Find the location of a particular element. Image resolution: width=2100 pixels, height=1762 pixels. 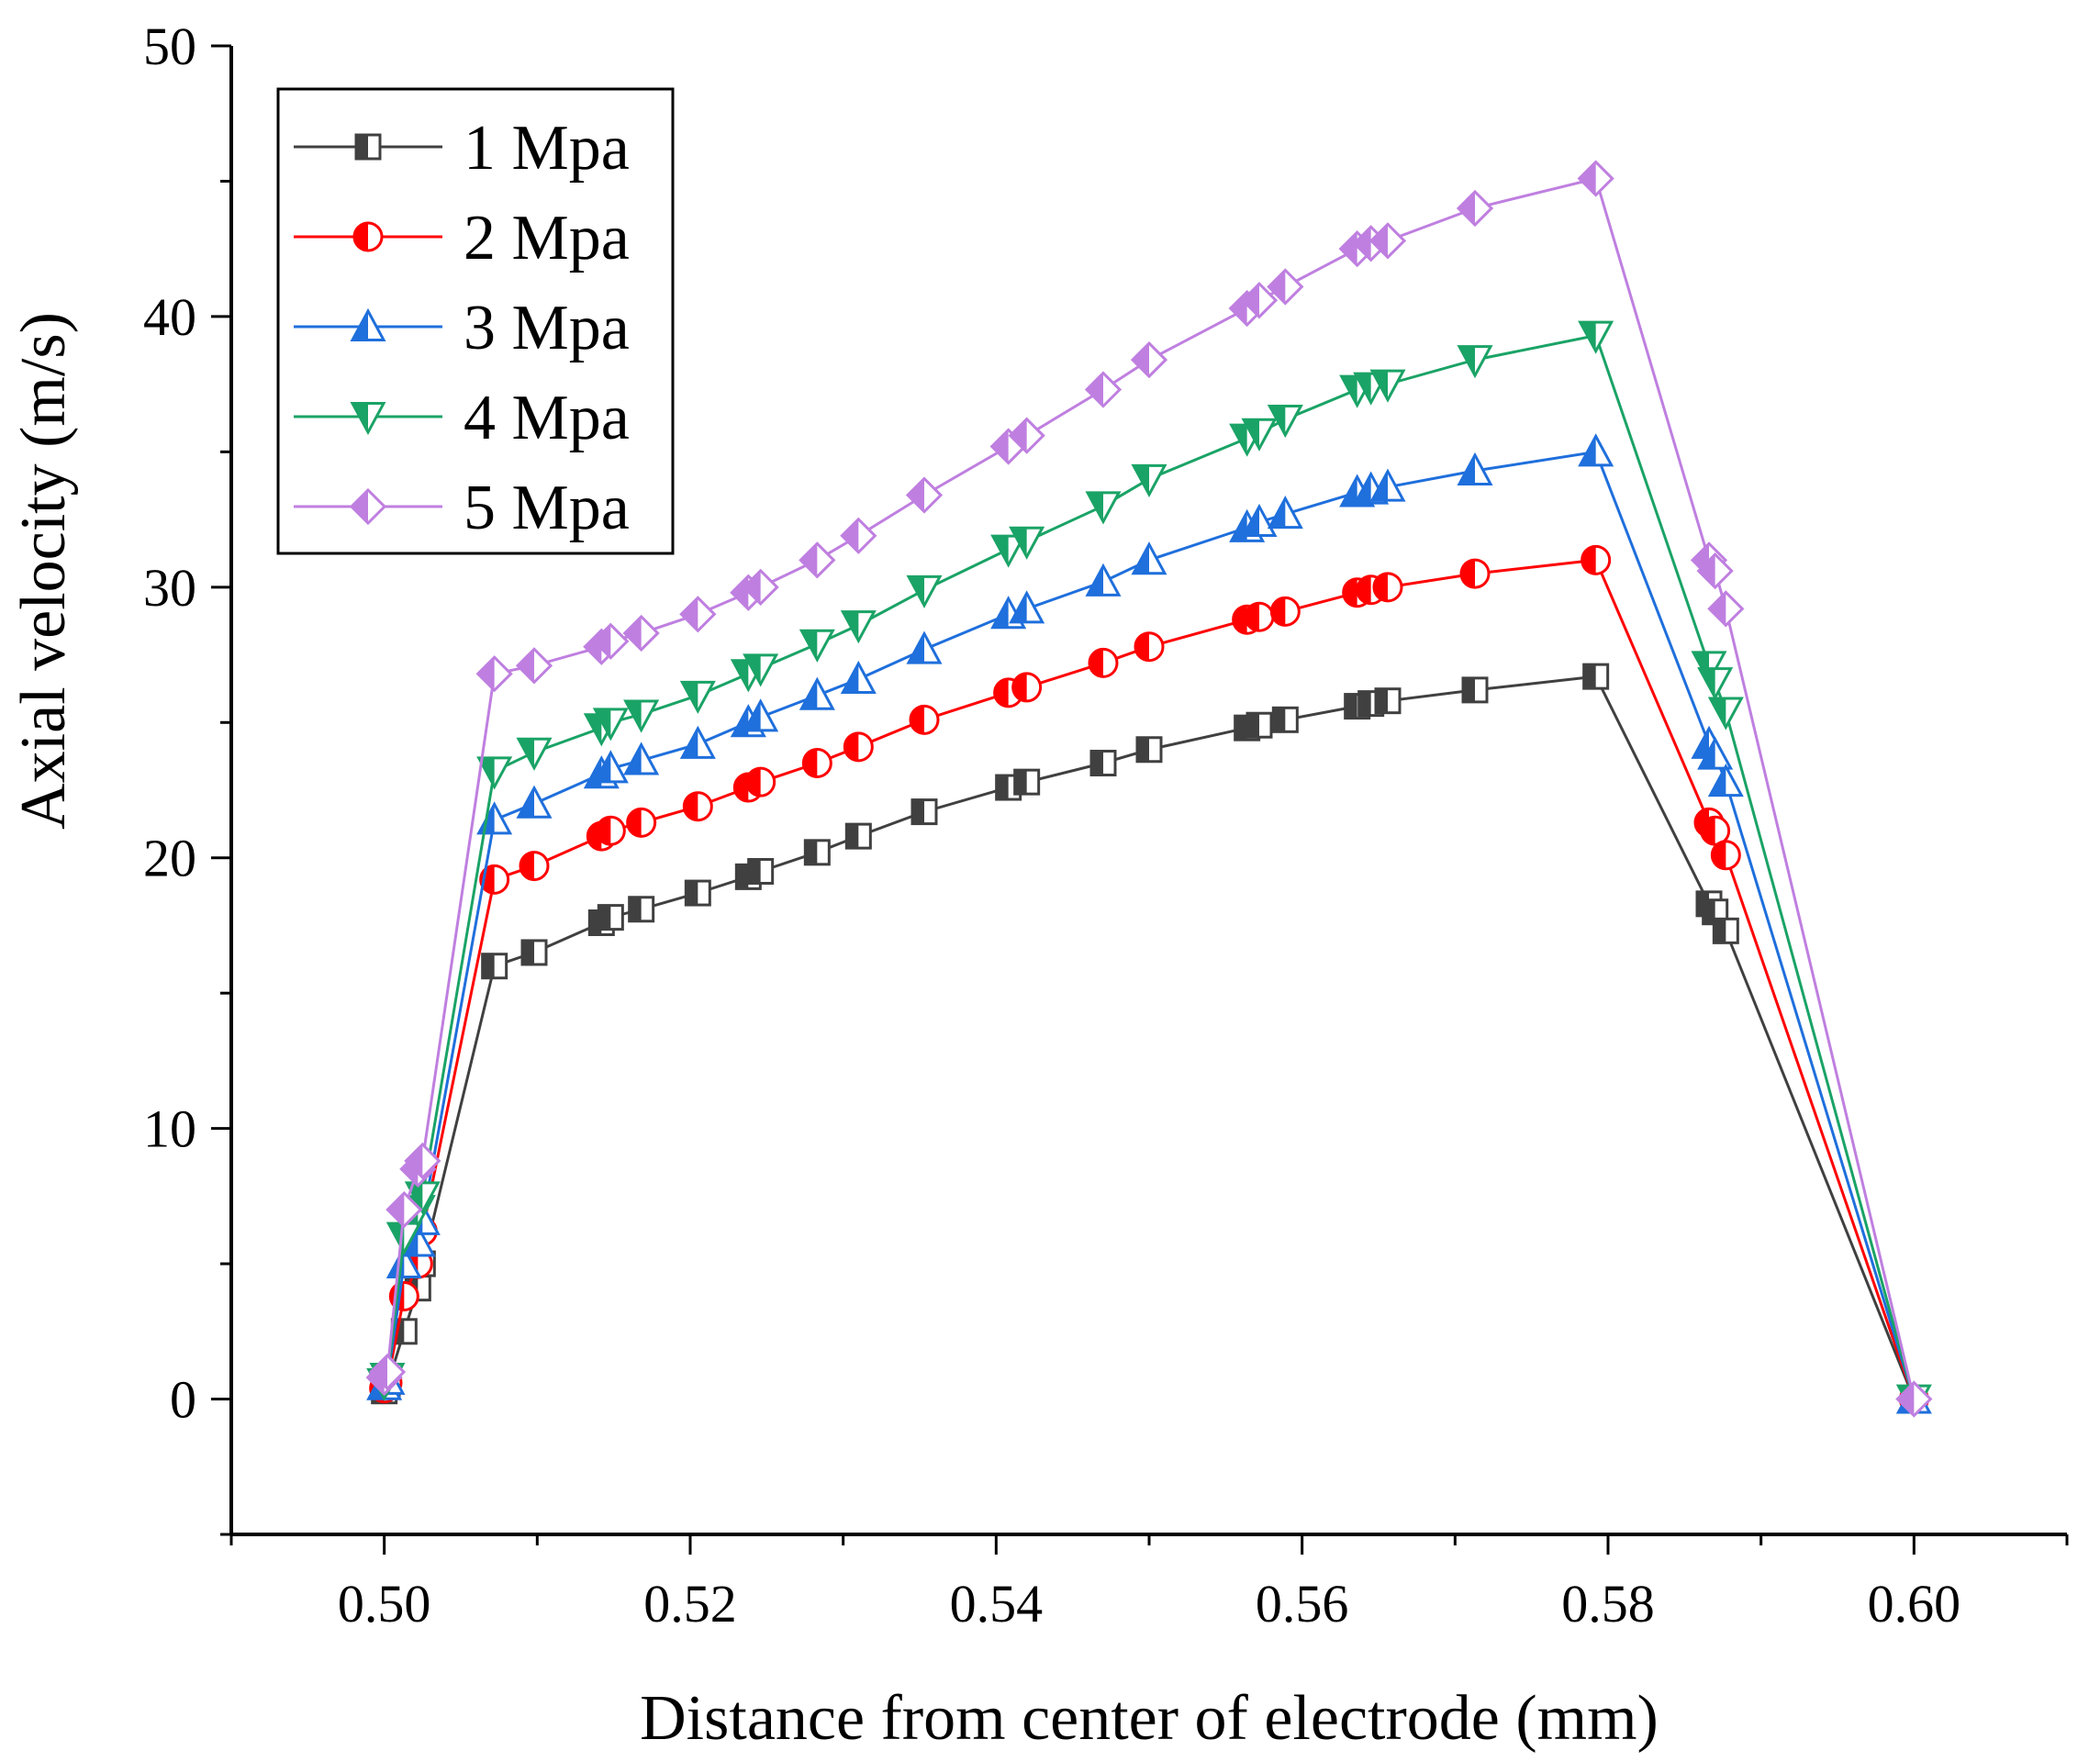

legend-item: 5 Mpa is located at coordinates (462, 508).